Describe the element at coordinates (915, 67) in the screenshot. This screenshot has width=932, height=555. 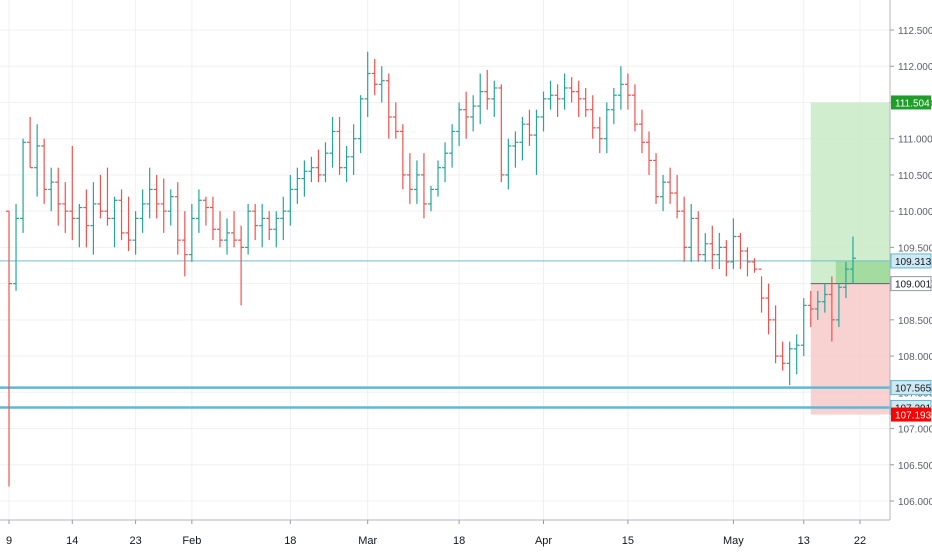
I see `y-tick-label: 112.000` at that location.